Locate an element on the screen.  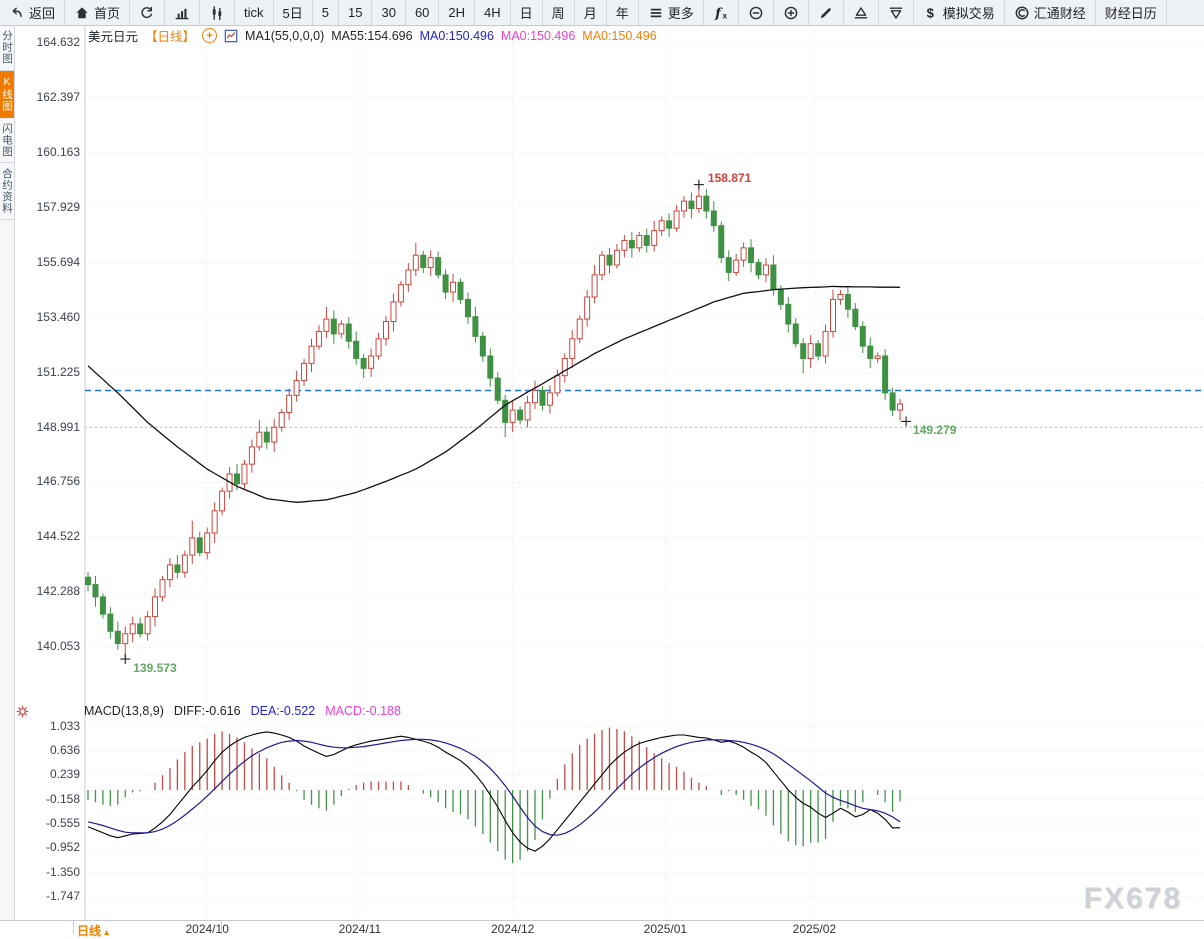
macd-axis-label: -1.747 is located at coordinates (62, 895).